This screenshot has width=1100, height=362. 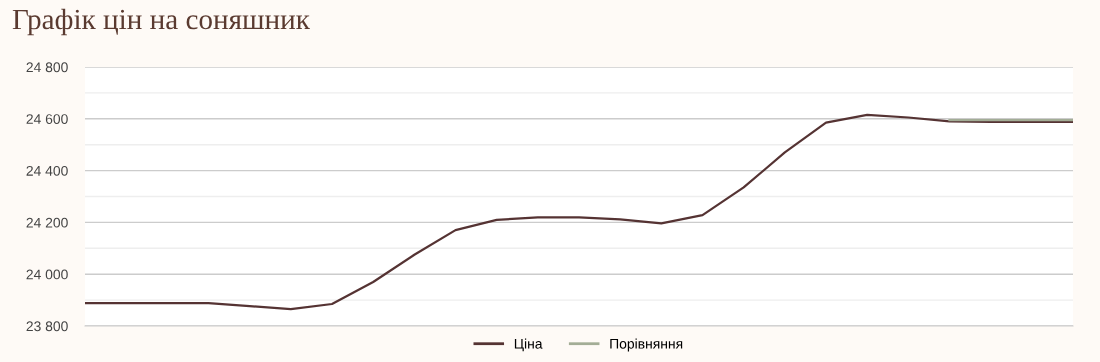 I want to click on y-tick-label: 24 000, so click(x=47, y=274).